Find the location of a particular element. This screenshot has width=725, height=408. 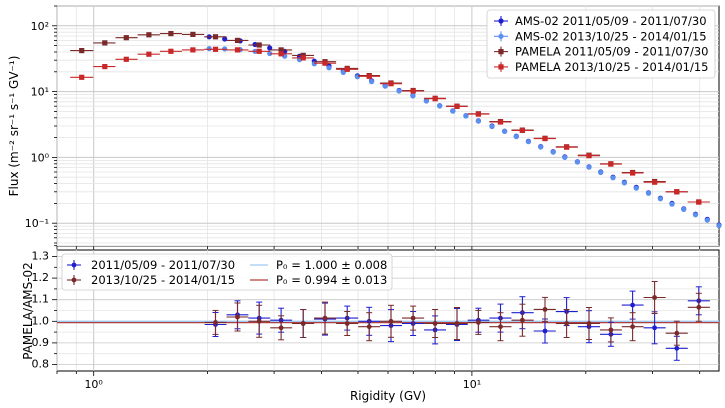

legend-box is located at coordinates (601, 44).